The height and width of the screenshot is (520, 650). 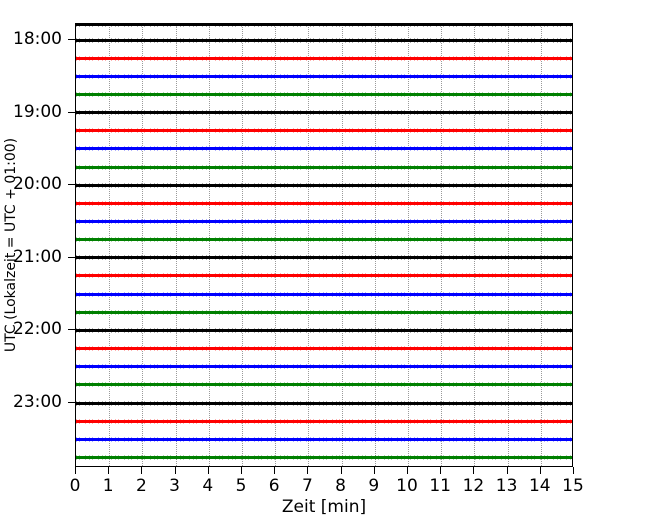 What do you see at coordinates (141, 486) in the screenshot?
I see `x-tick-label-2: 2` at bounding box center [141, 486].